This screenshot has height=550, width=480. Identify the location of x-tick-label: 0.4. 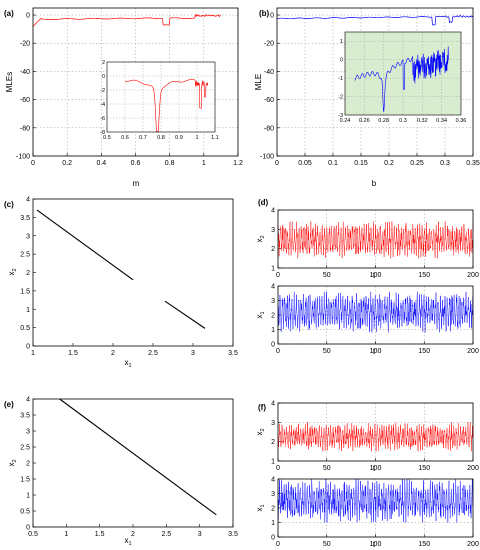
(101, 163).